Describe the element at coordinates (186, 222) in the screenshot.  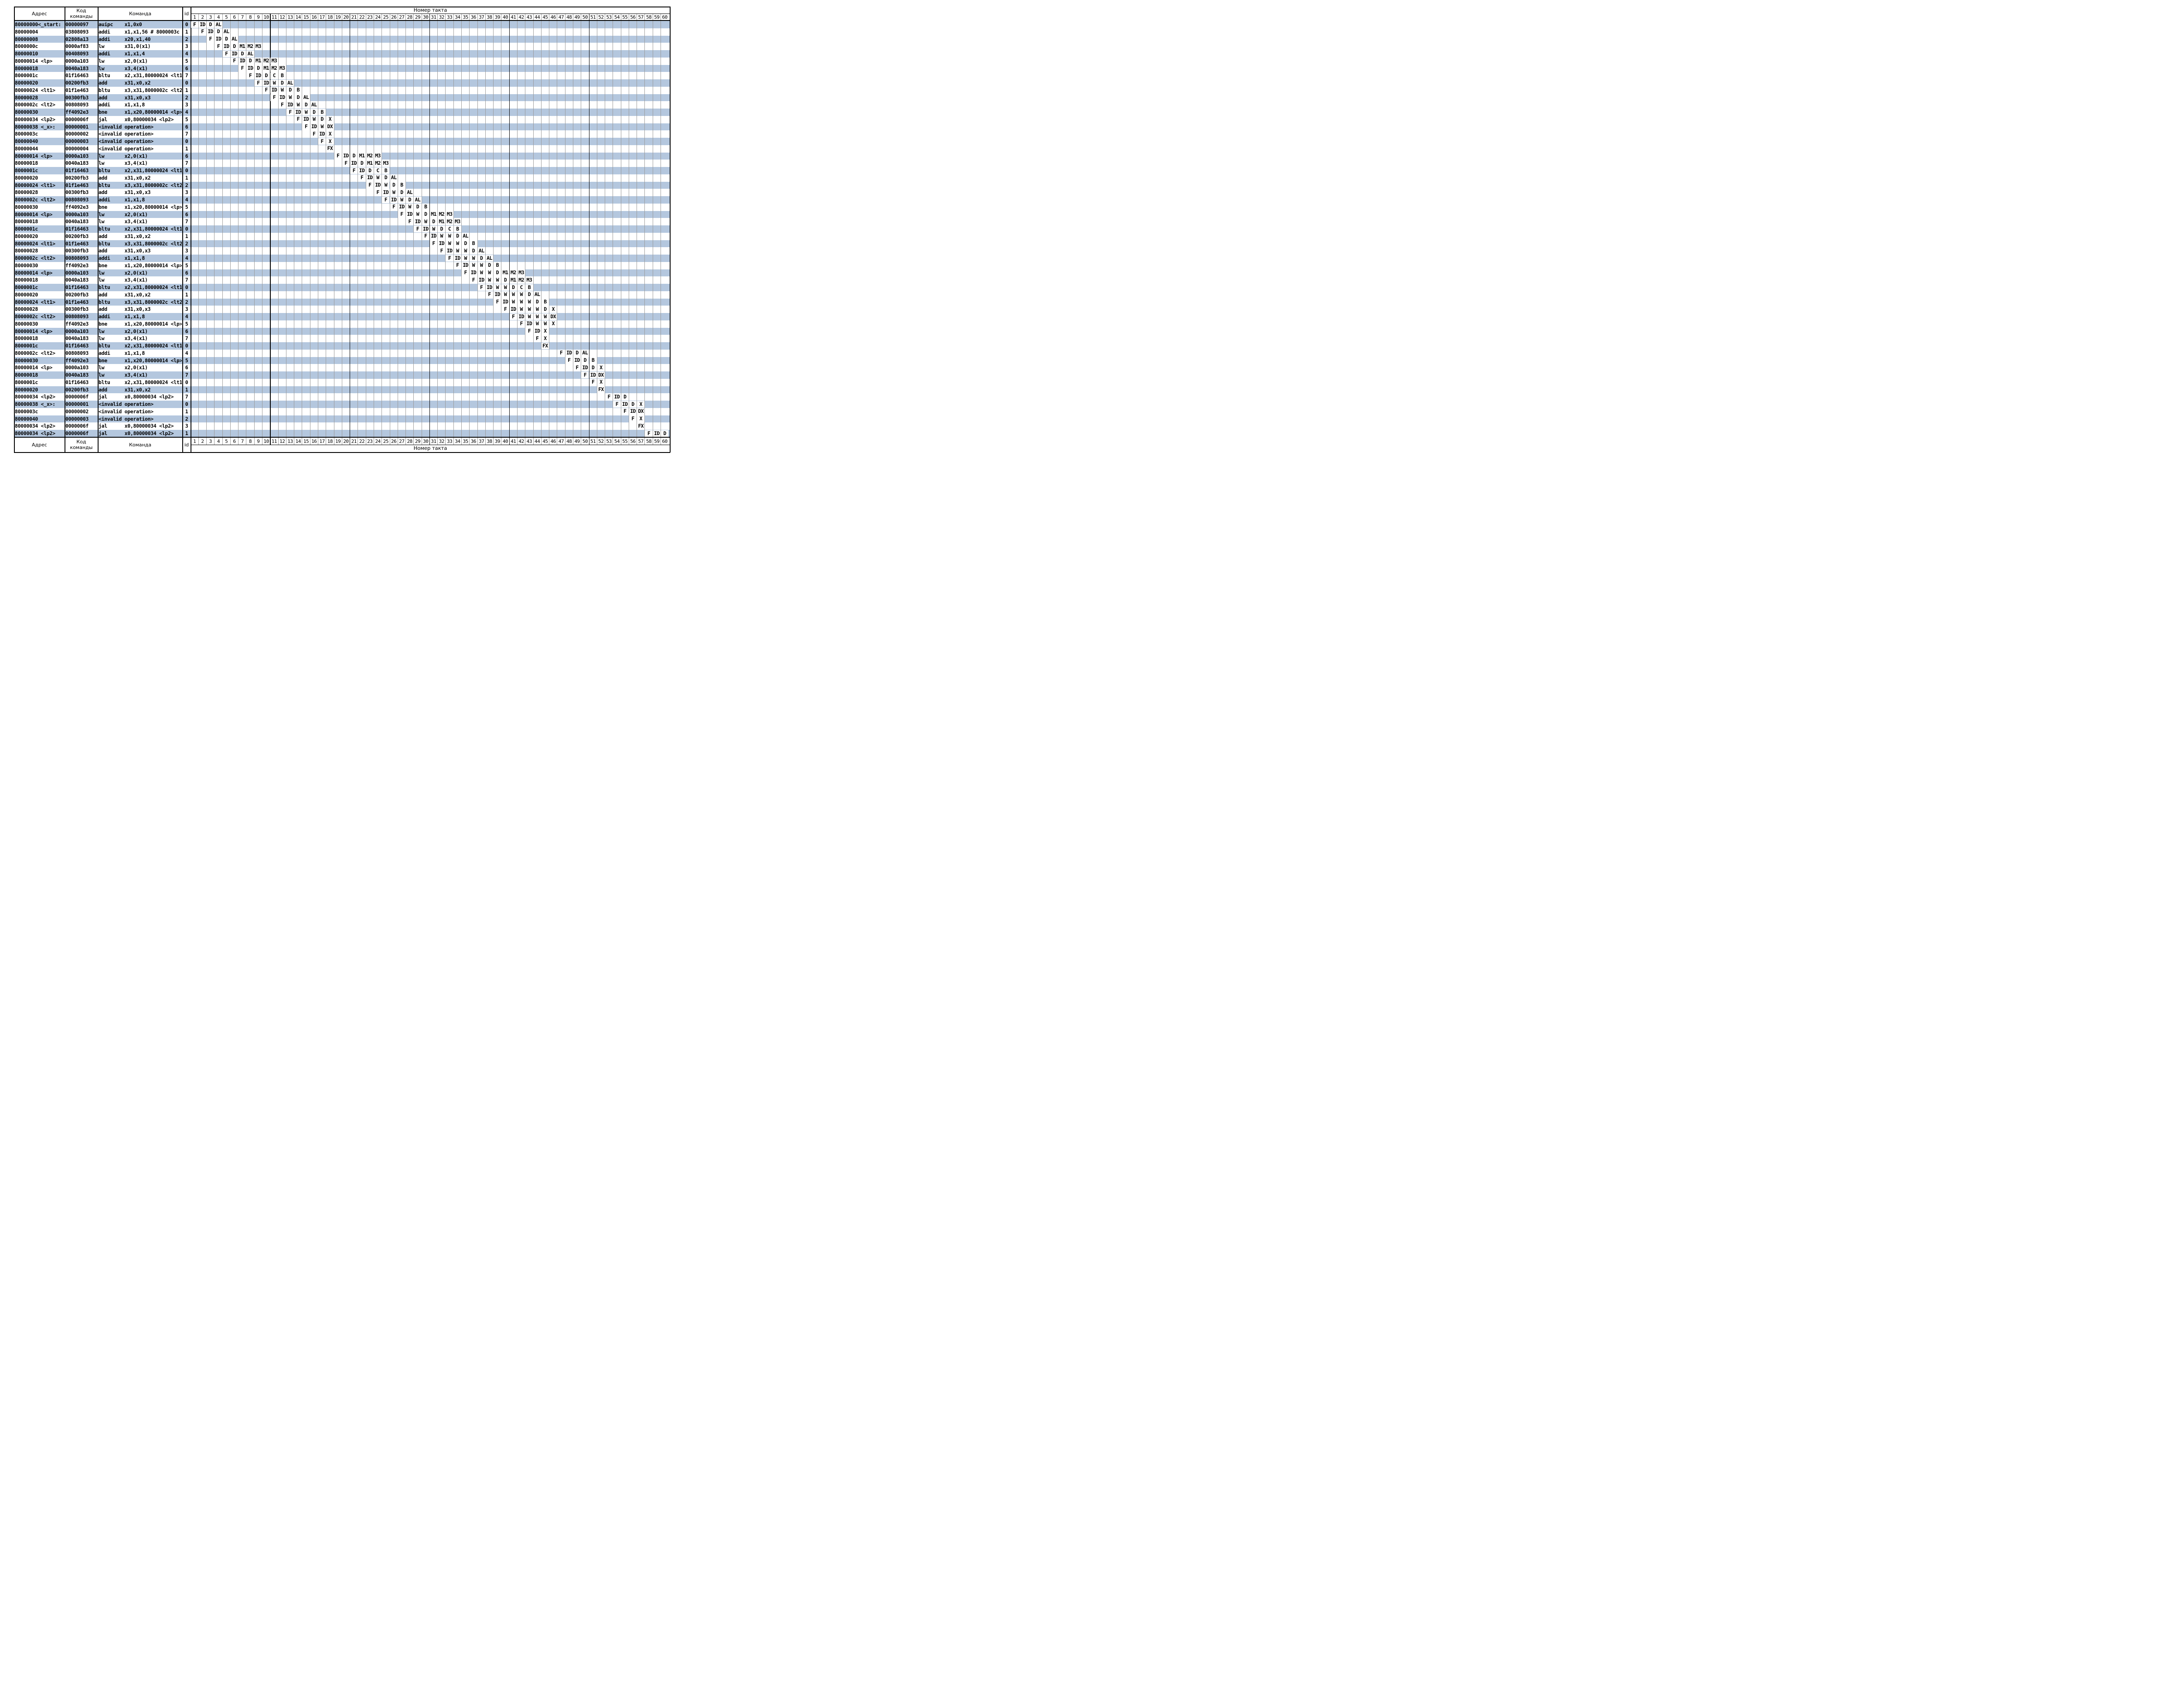
I see `row-id: 7` at that location.